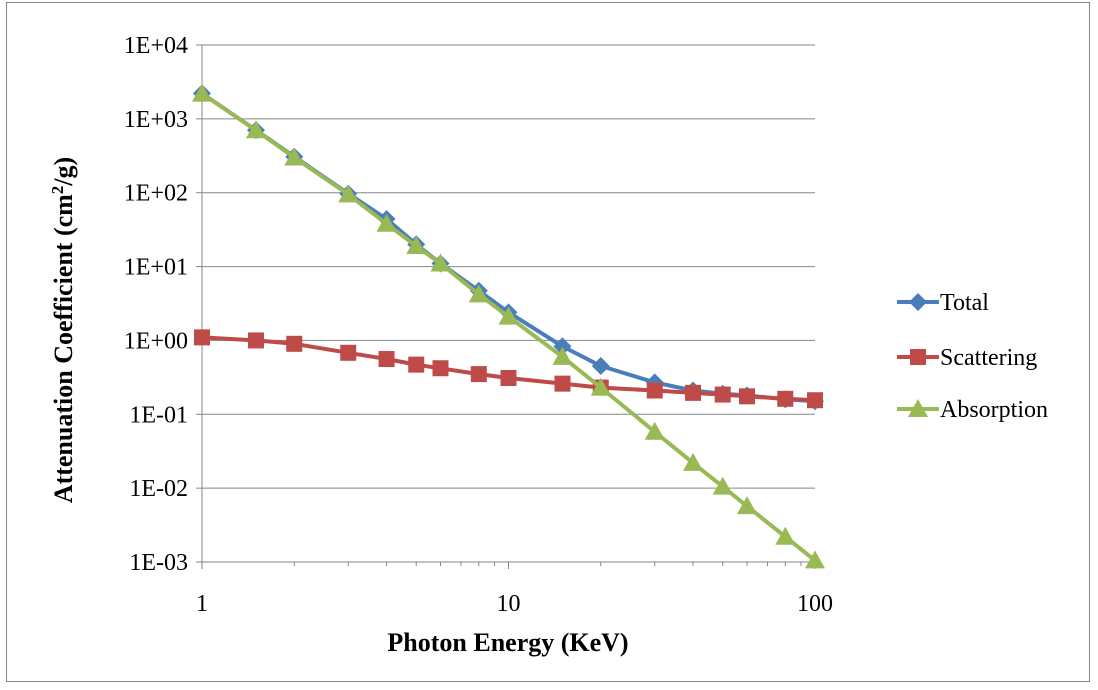 The width and height of the screenshot is (1098, 690). I want to click on legend-item-absorption: Absorption, so click(972, 410).